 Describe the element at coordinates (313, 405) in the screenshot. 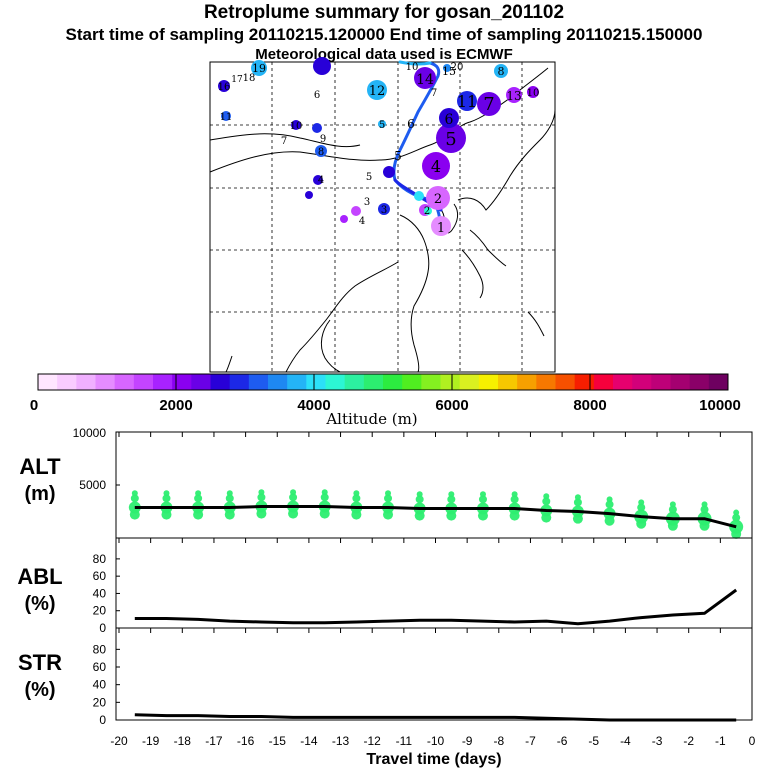

I see `colorbar-tick-4000: 4000` at that location.